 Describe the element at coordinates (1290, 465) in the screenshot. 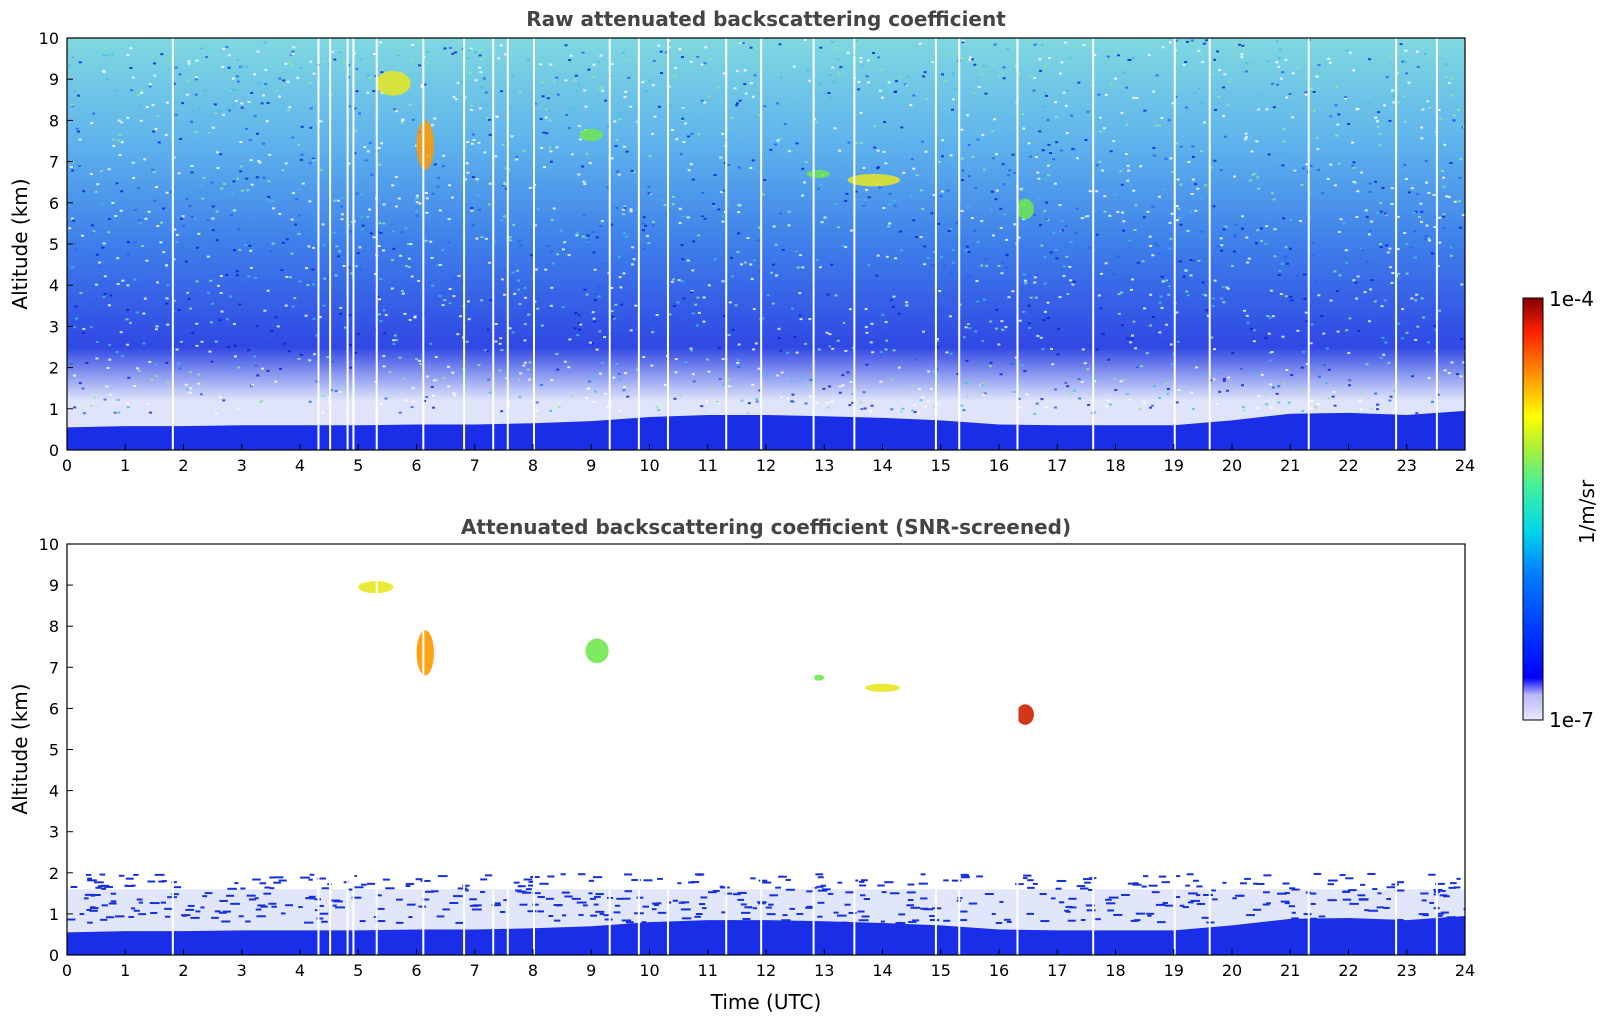

I see `x-tick-label: 21` at that location.